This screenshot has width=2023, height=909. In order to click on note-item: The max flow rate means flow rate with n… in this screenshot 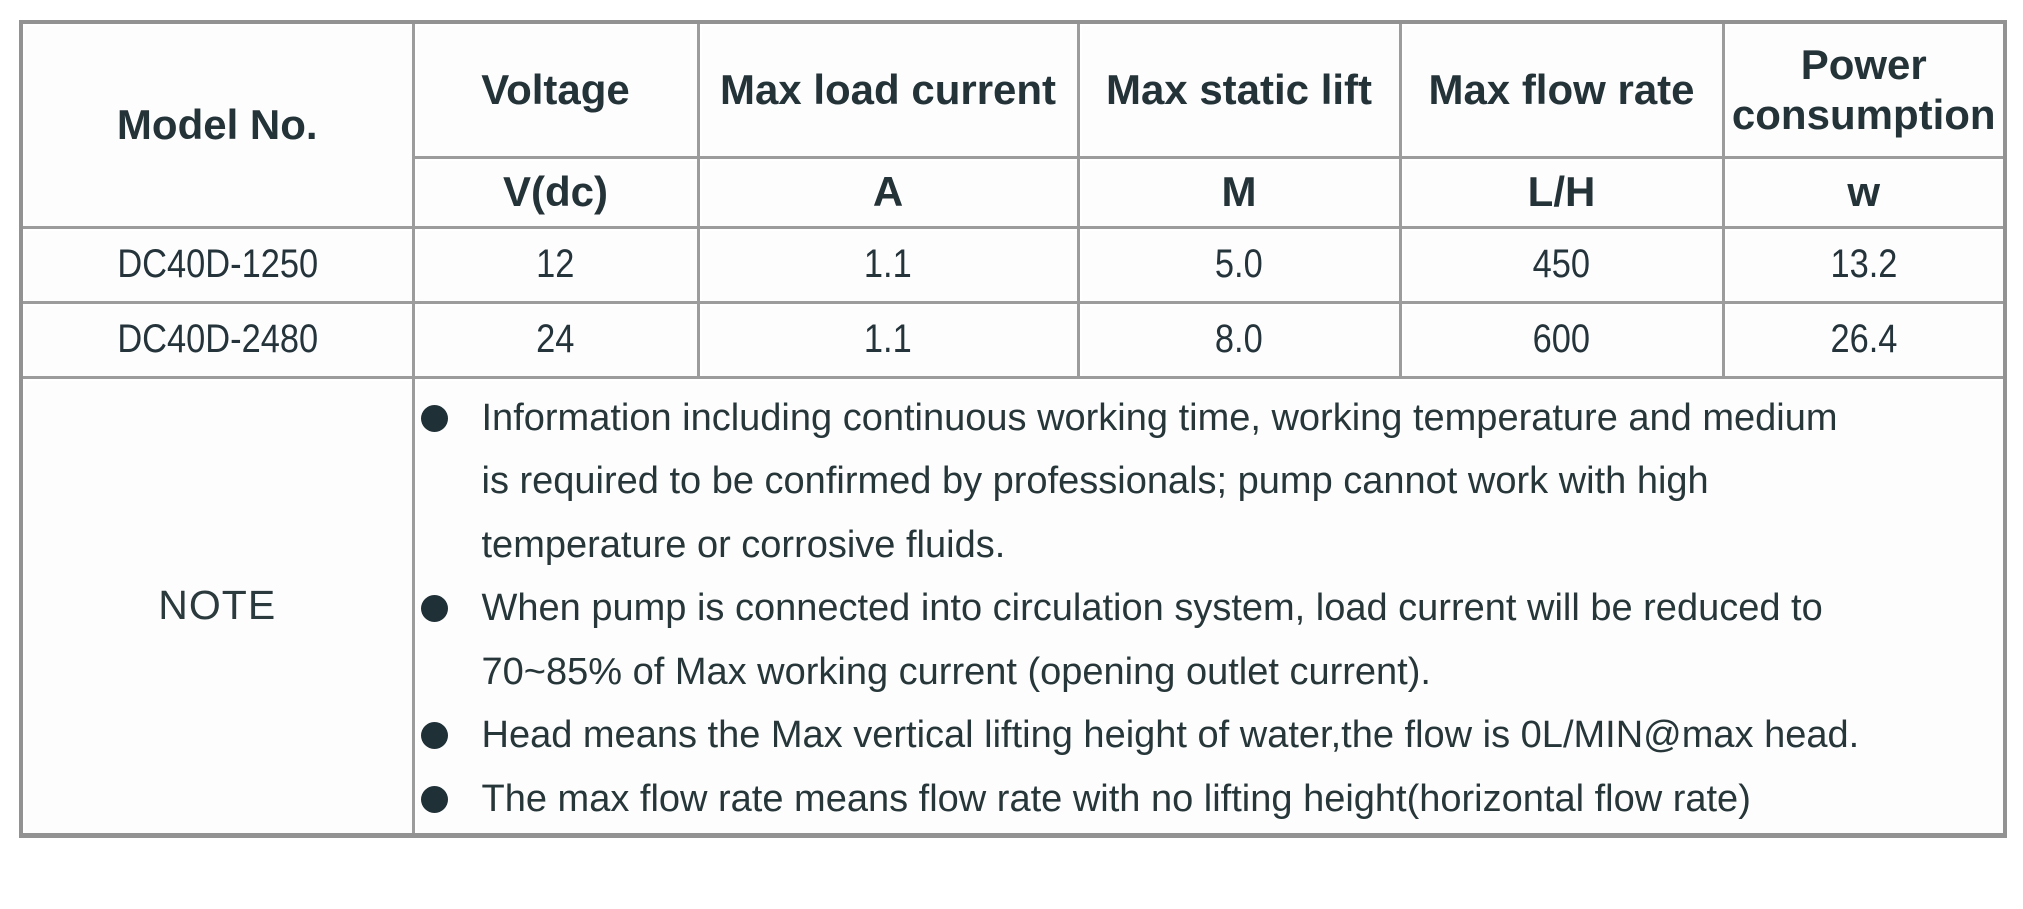, I will do `click(1209, 800)`.